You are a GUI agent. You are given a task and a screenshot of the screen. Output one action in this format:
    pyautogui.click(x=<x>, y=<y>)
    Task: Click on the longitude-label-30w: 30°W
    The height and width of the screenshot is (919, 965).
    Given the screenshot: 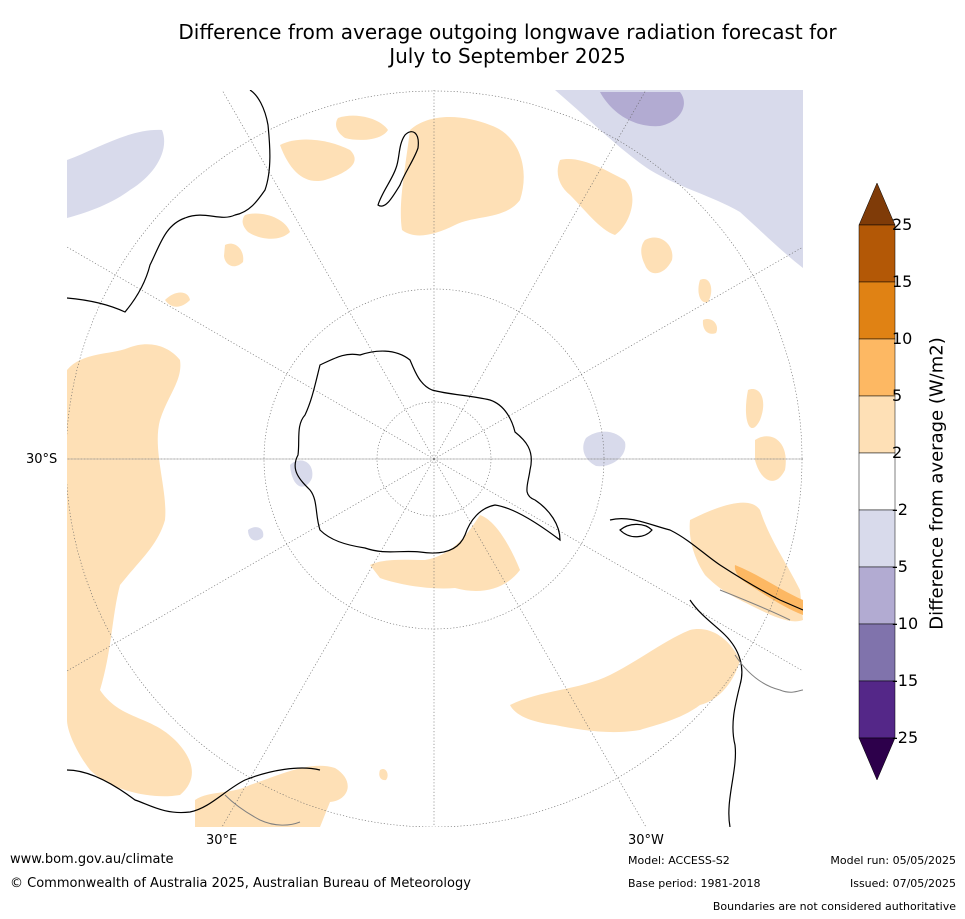 What is the action you would take?
    pyautogui.click(x=646, y=840)
    